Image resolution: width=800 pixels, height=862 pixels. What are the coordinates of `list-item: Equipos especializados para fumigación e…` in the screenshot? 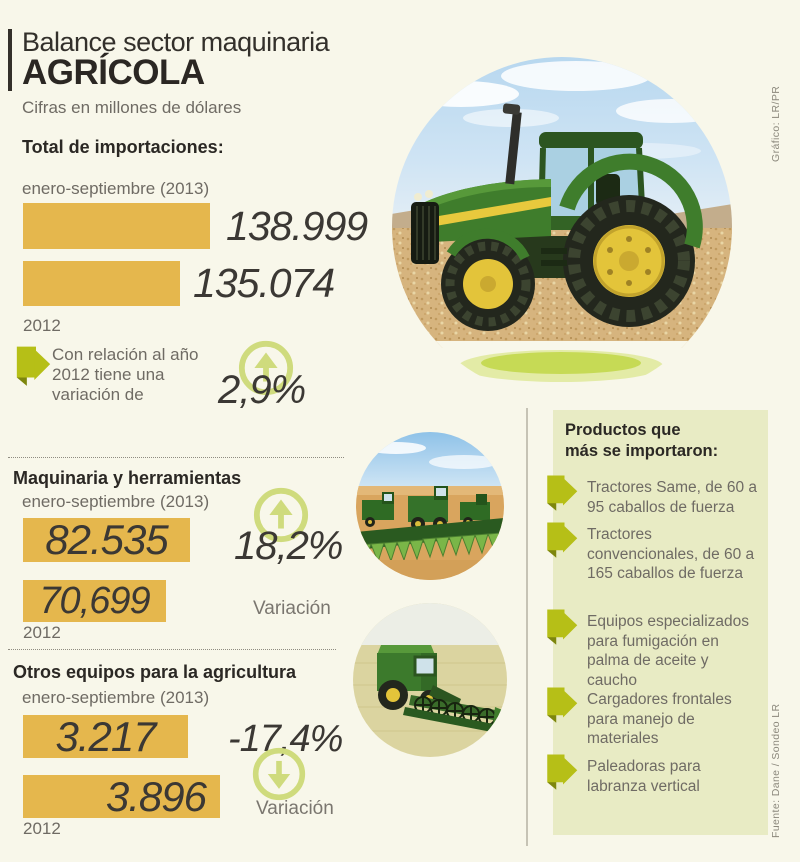 It's located at (654, 649).